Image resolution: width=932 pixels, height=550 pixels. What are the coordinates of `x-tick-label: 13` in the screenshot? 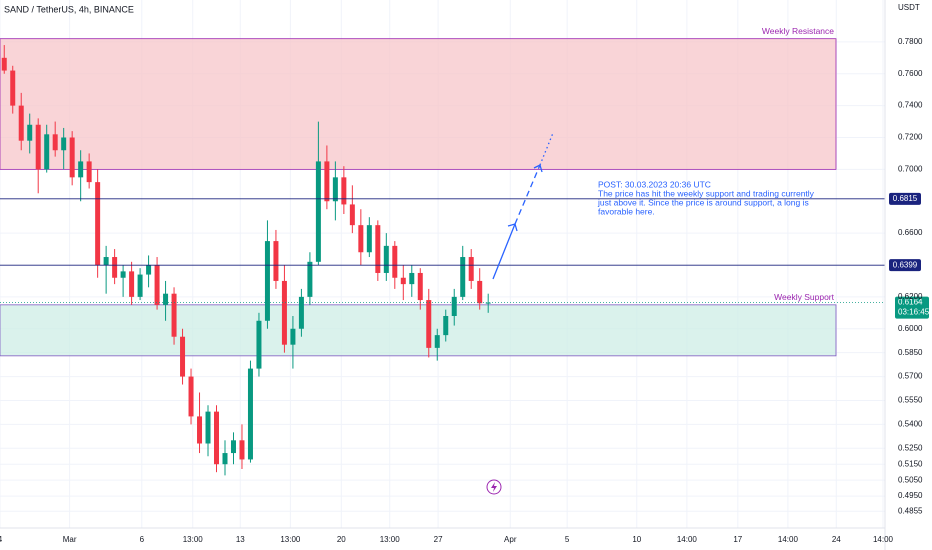 It's located at (240, 539).